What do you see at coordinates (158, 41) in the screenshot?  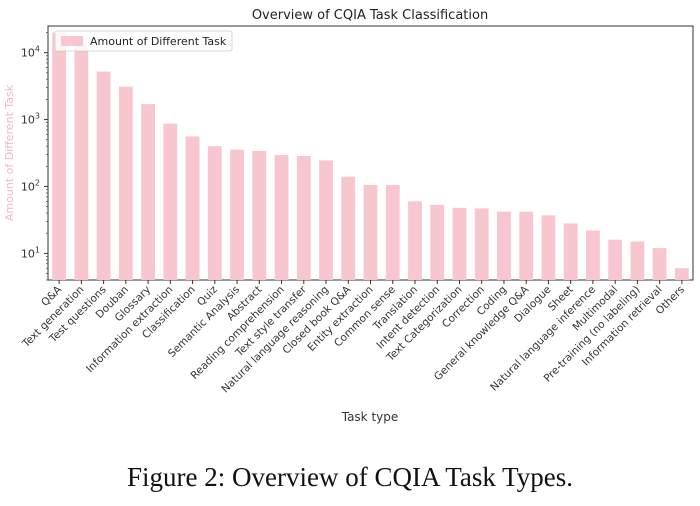 I see `legend-label: Amount of Different Task` at bounding box center [158, 41].